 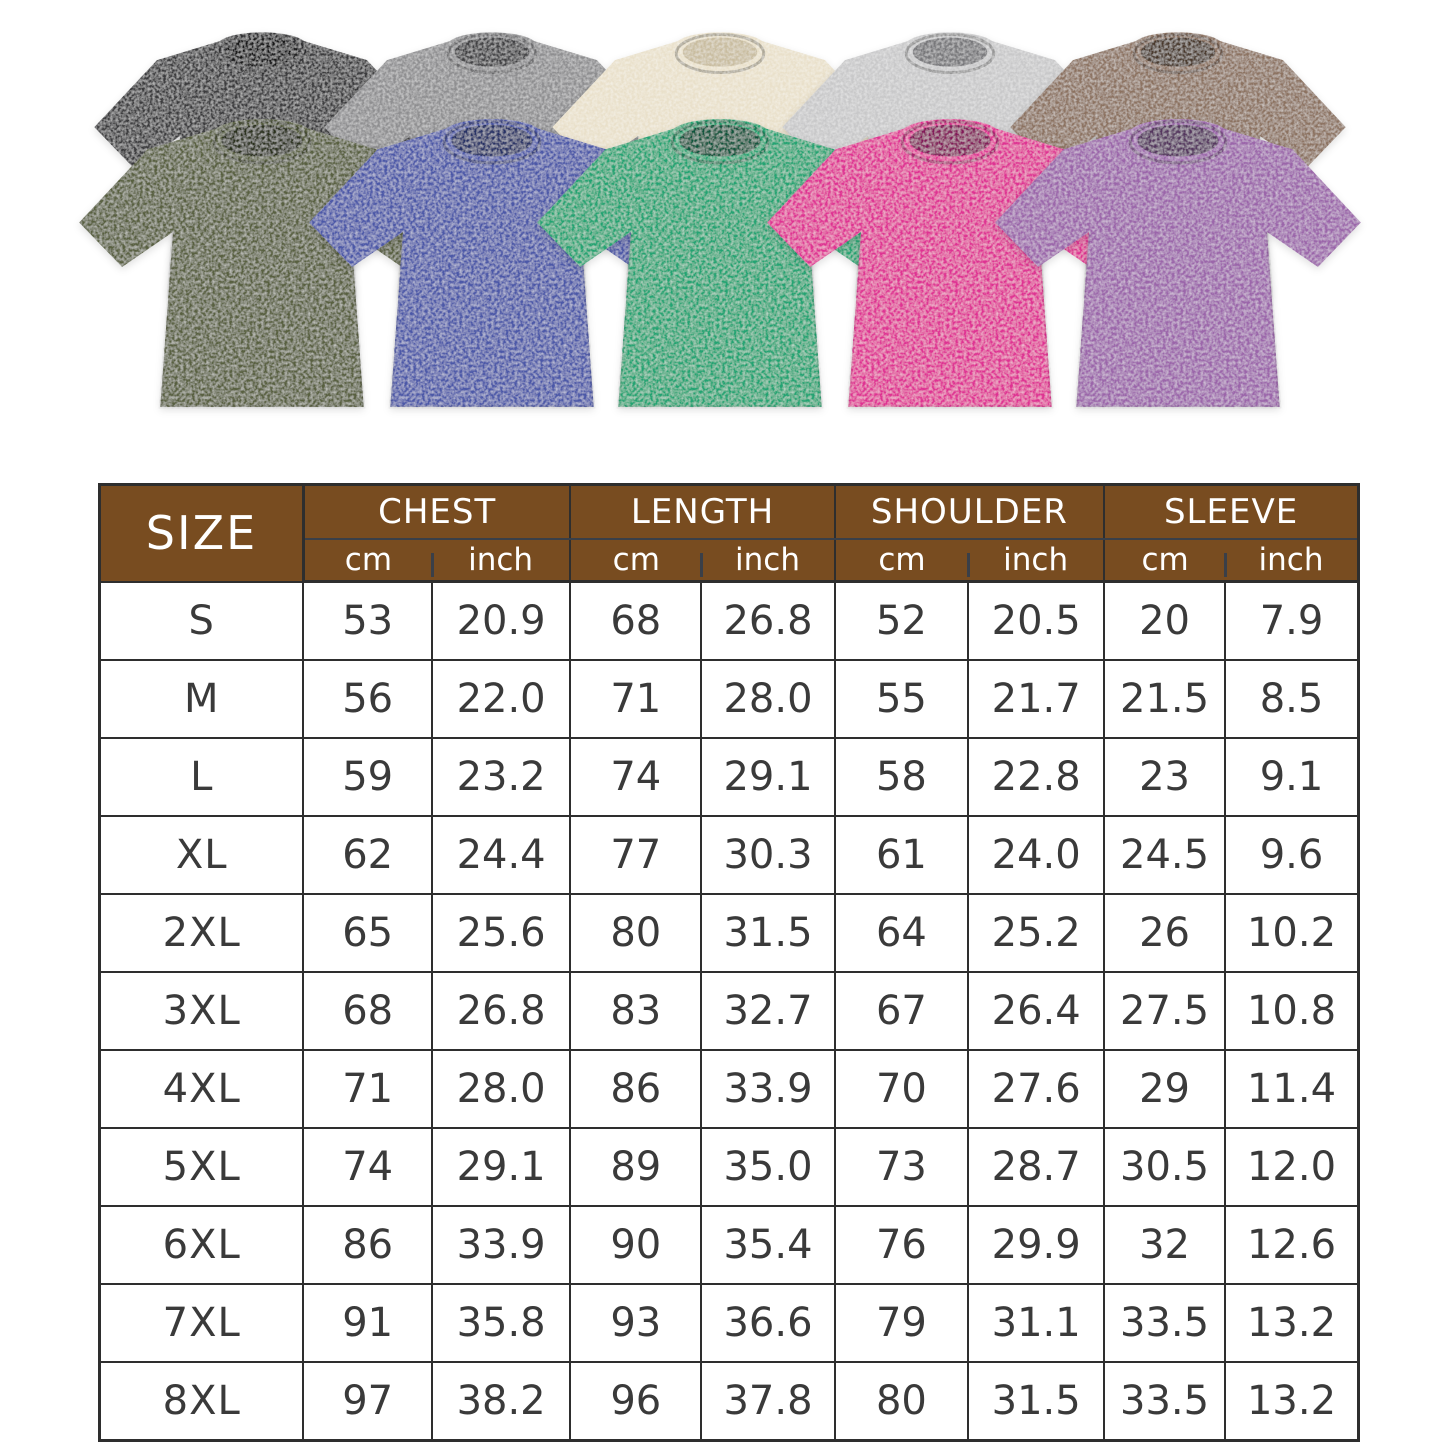 I want to click on measure-value: 11.4, so click(x=1292, y=1089).